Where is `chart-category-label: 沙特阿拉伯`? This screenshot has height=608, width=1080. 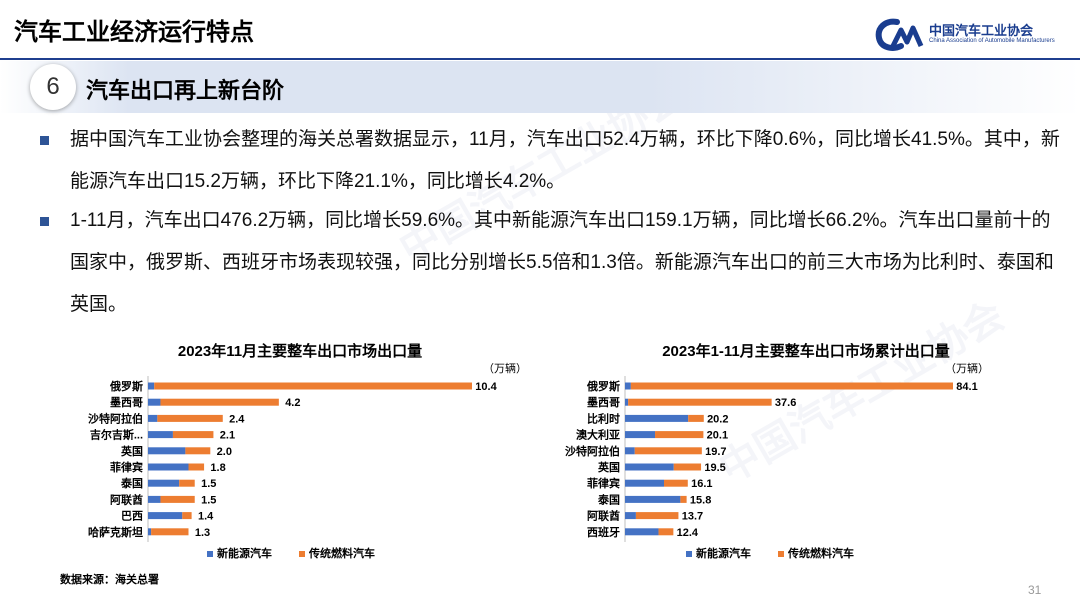
chart-category-label: 沙特阿拉伯 is located at coordinates (115, 418).